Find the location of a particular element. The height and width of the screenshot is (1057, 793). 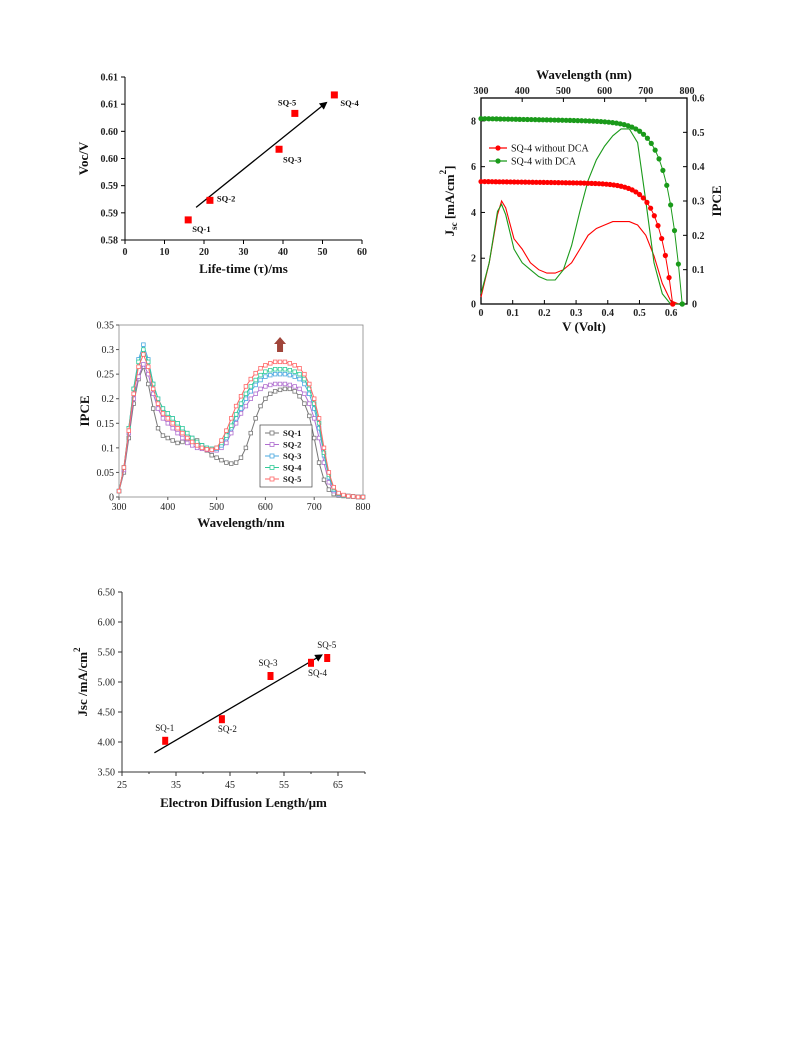

right-y-tick-label: 0.5 is located at coordinates (698, 133).